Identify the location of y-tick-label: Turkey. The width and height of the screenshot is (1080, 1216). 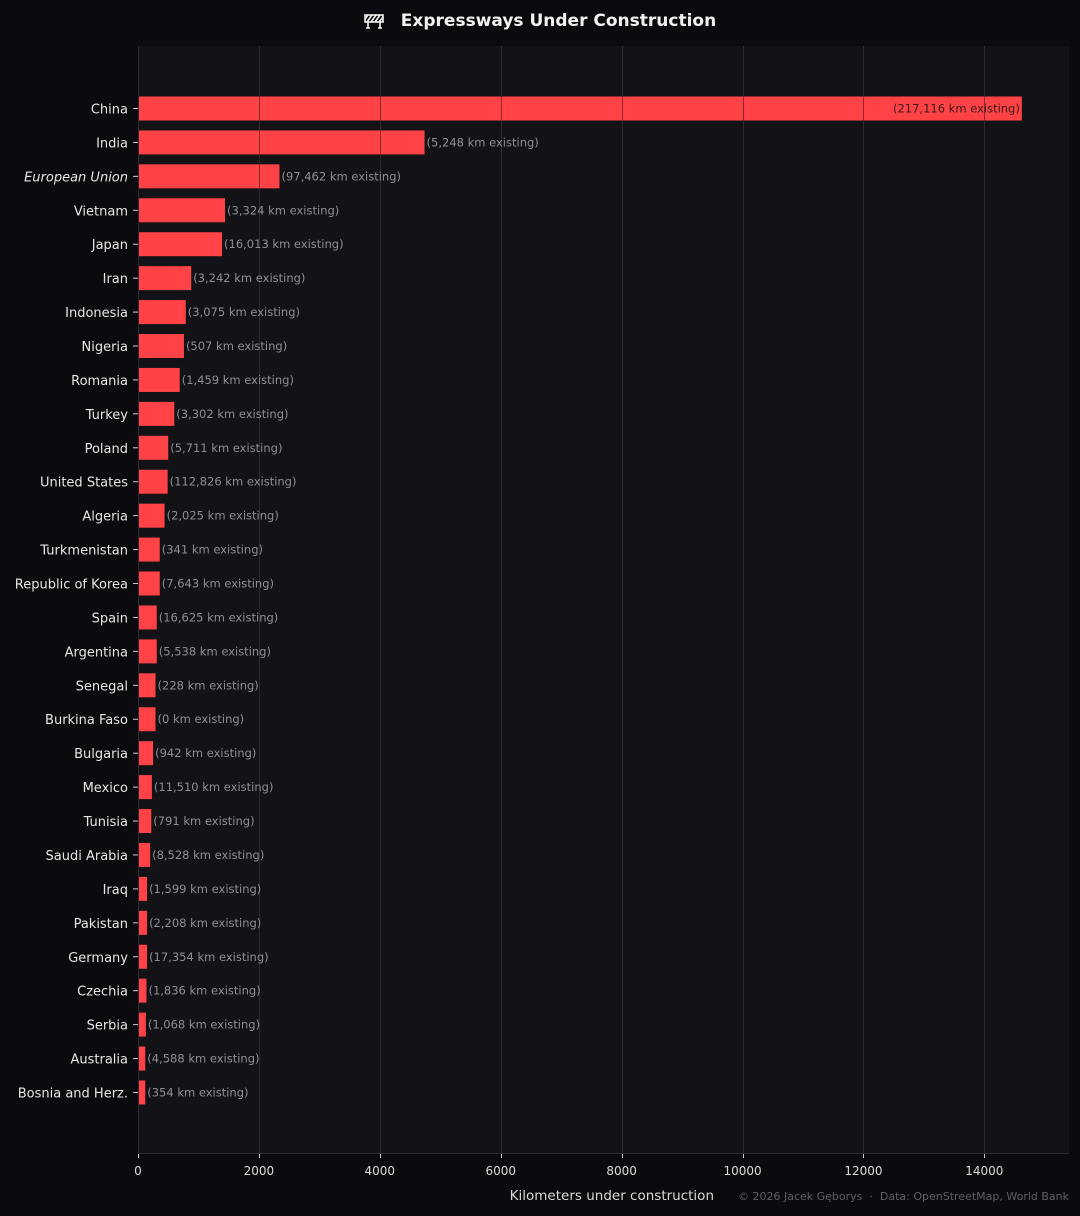
(107, 415).